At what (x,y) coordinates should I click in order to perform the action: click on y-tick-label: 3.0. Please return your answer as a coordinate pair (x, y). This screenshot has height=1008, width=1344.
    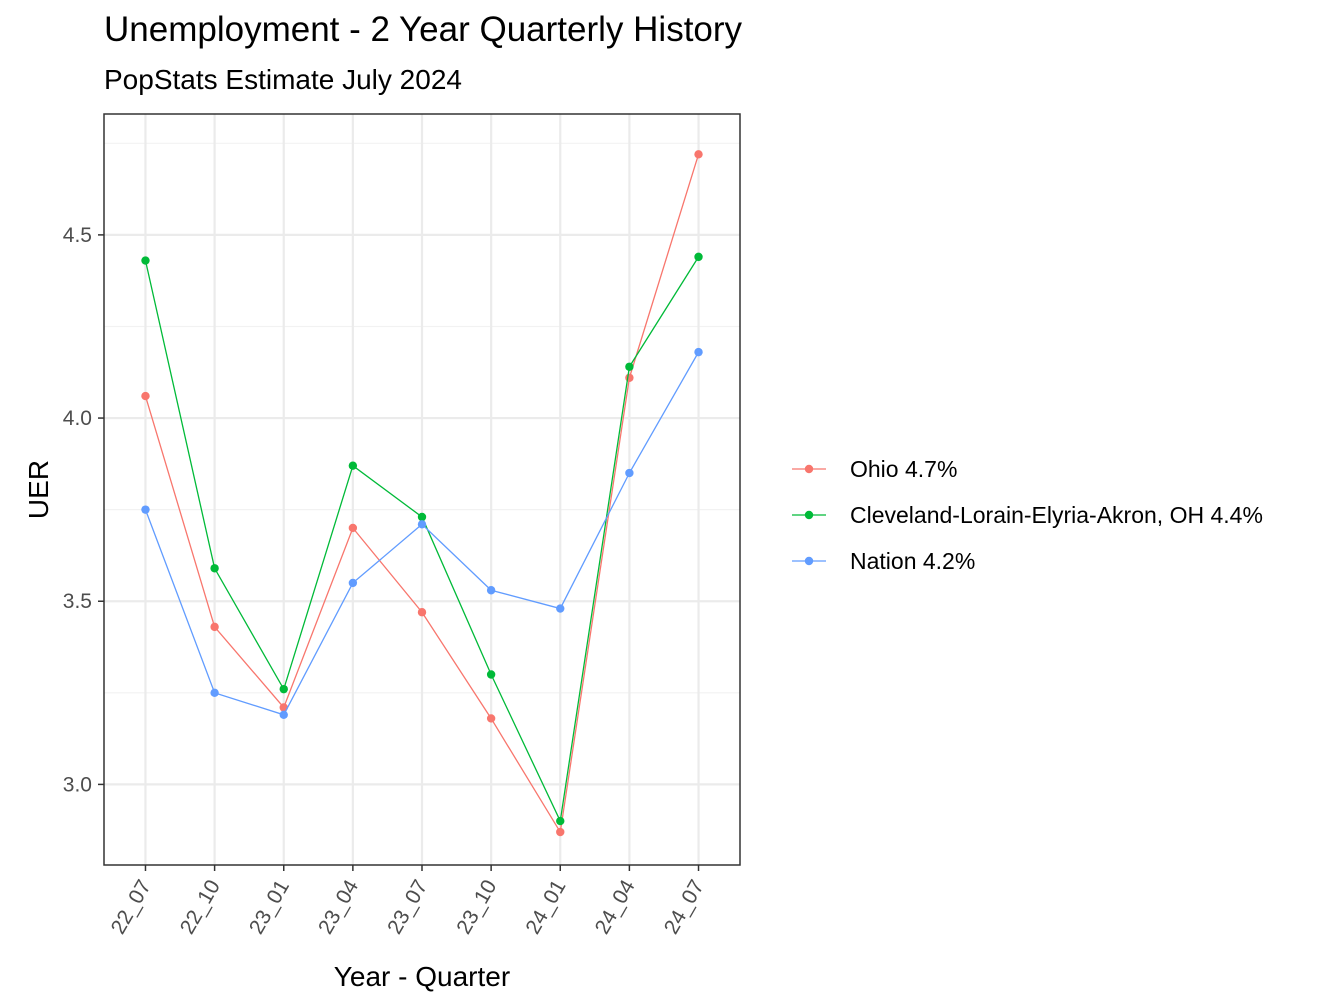
    Looking at the image, I should click on (77, 784).